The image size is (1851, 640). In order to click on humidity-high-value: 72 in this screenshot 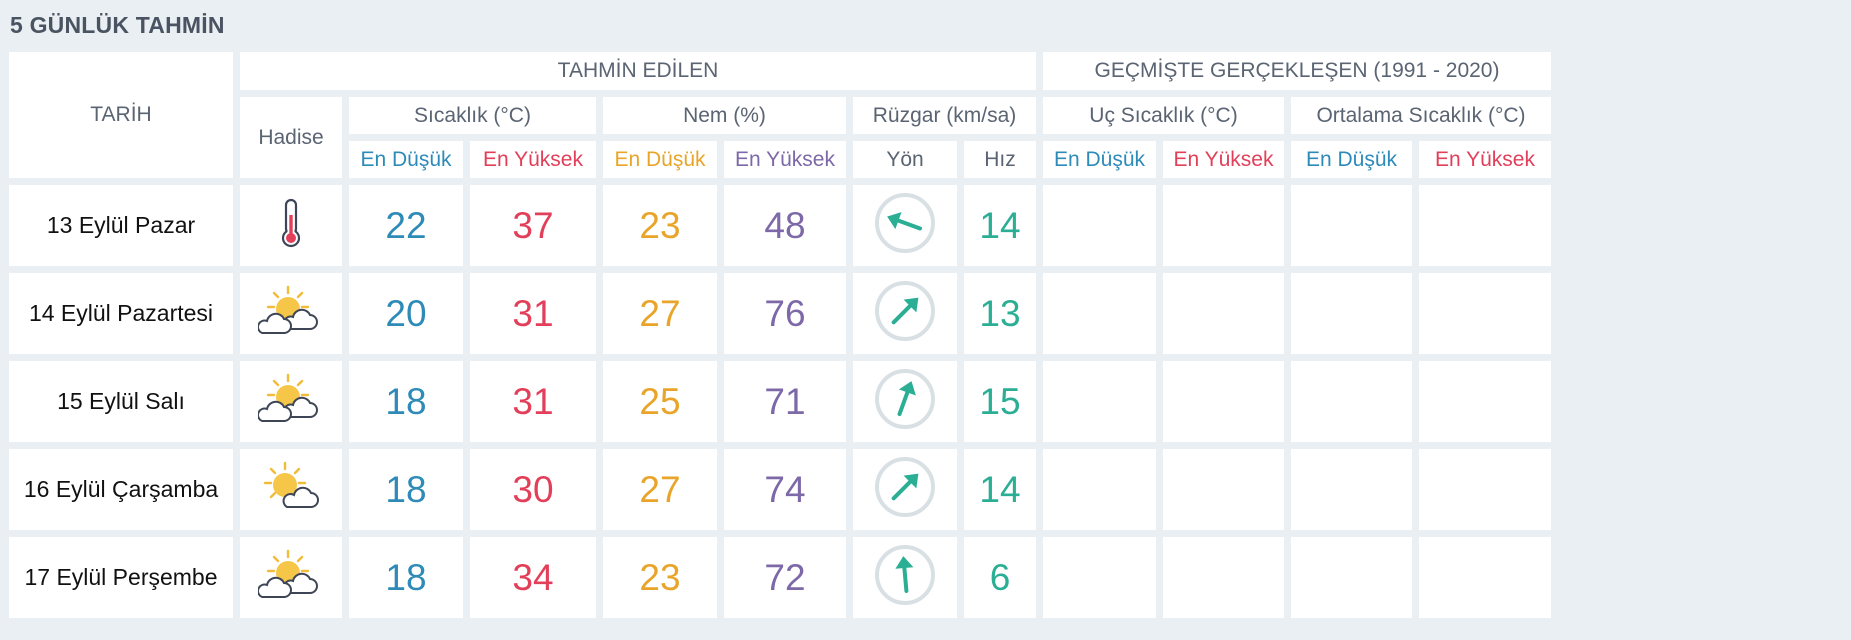, I will do `click(785, 577)`.